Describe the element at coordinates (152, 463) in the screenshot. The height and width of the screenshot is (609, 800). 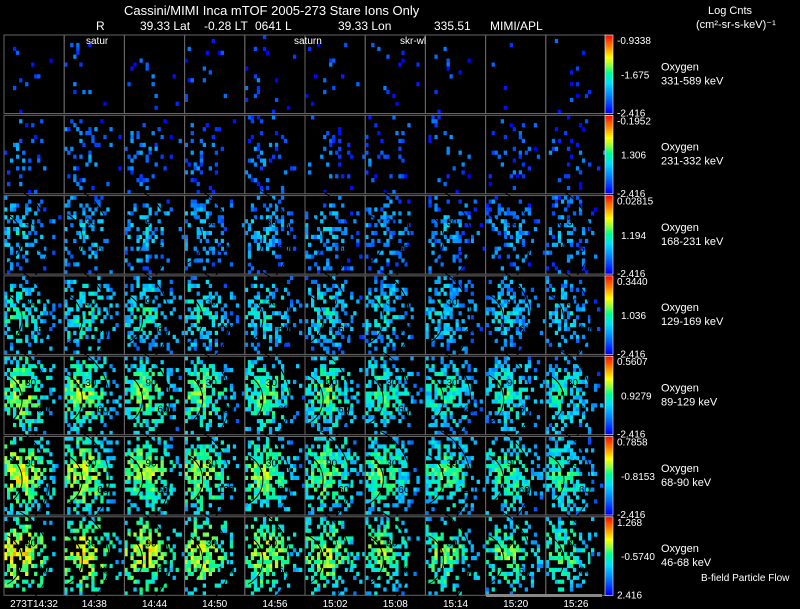
I see `contour-label: 90` at that location.